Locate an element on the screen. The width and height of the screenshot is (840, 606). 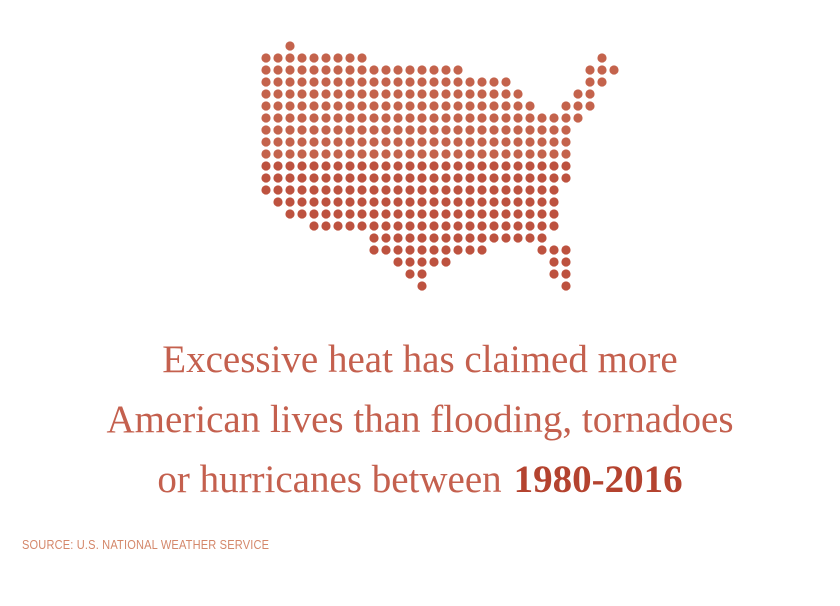
headline-line: American lives than flooding, tornadoes is located at coordinates (420, 419).